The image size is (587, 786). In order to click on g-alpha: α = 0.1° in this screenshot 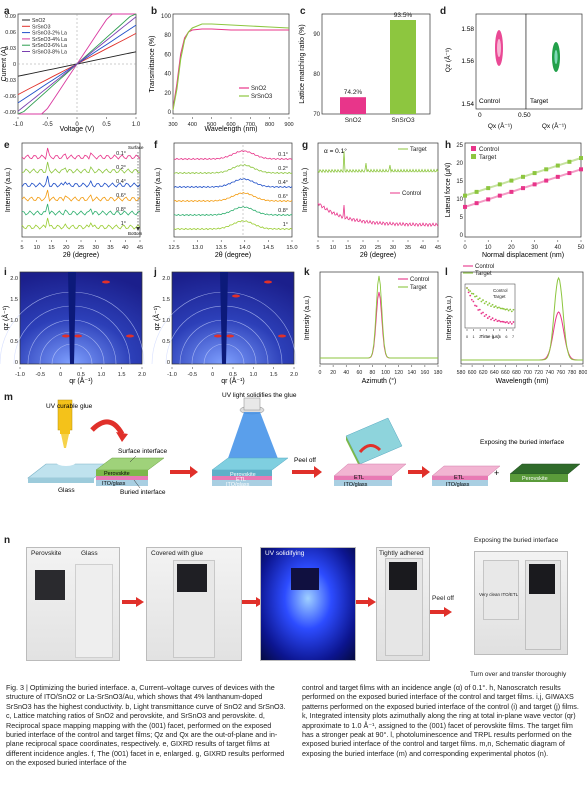, I will do `click(335, 151)`.